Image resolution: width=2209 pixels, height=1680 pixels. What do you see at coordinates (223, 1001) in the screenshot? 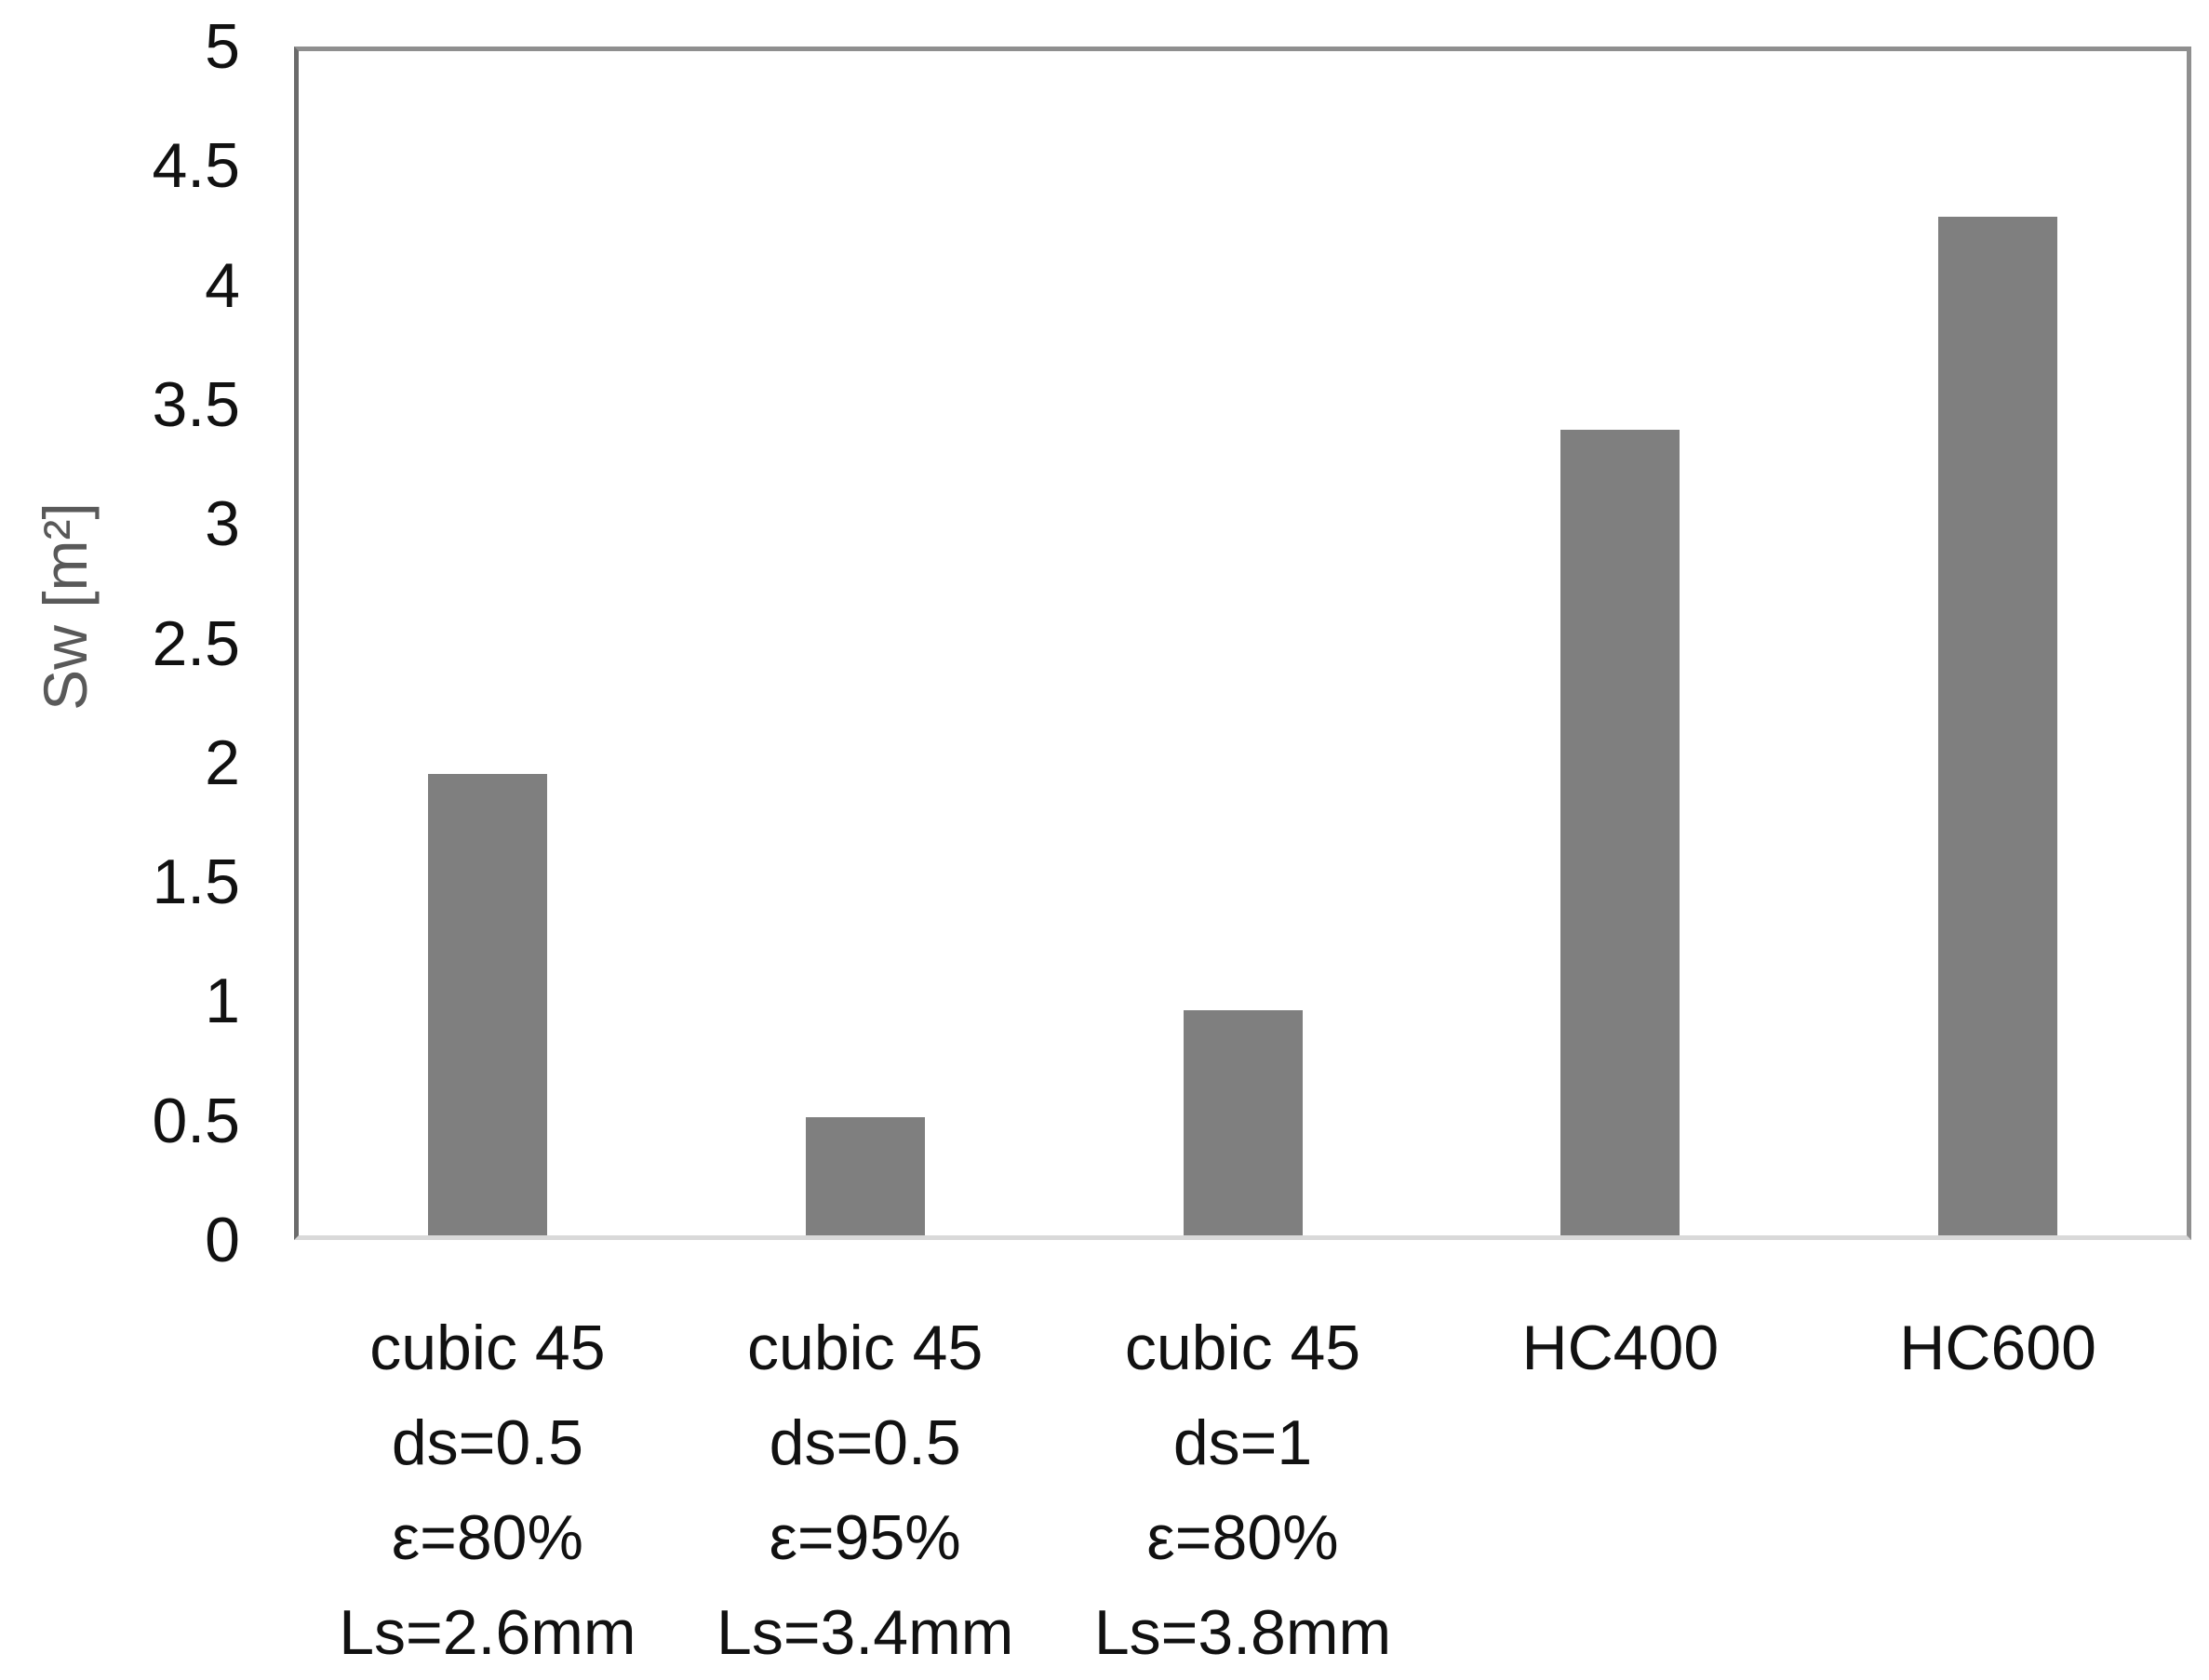
I see `y-tick-label: 1` at bounding box center [223, 1001].